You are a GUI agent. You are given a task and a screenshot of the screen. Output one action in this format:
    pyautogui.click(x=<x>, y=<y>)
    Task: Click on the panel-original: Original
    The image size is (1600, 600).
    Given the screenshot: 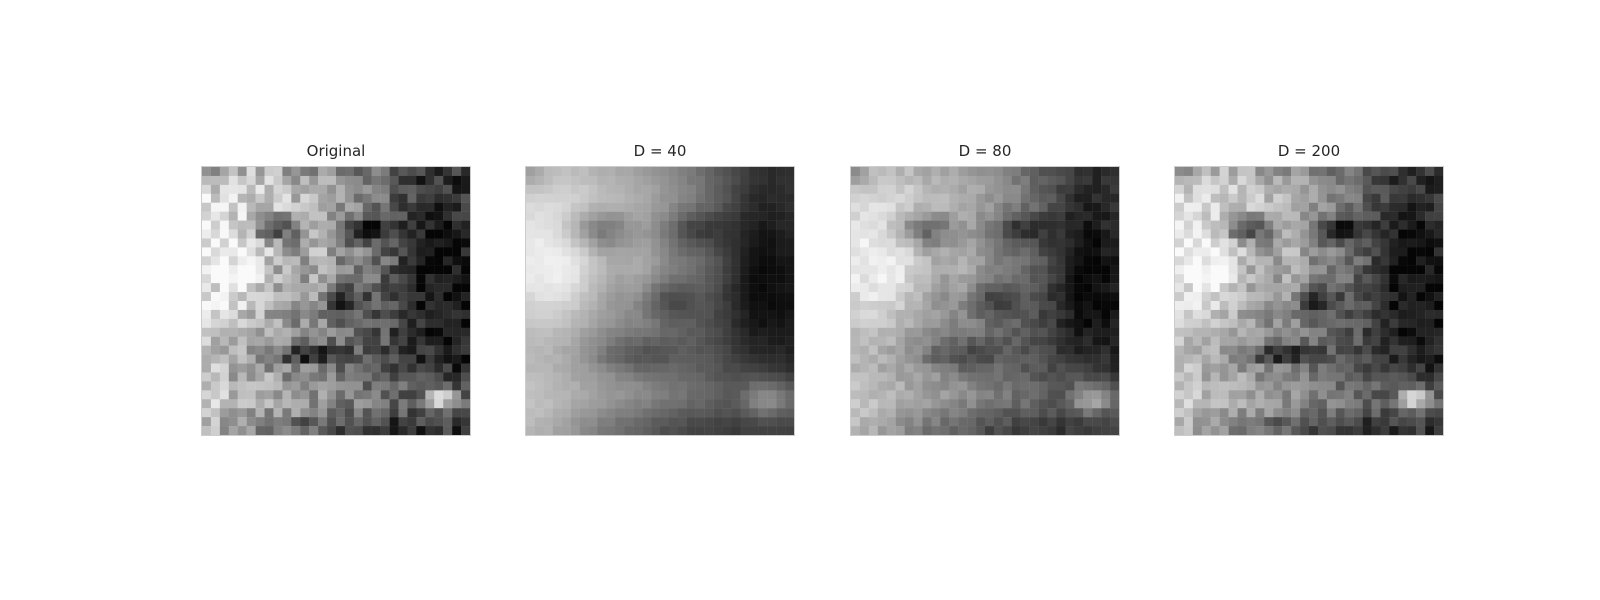 What is the action you would take?
    pyautogui.click(x=336, y=288)
    